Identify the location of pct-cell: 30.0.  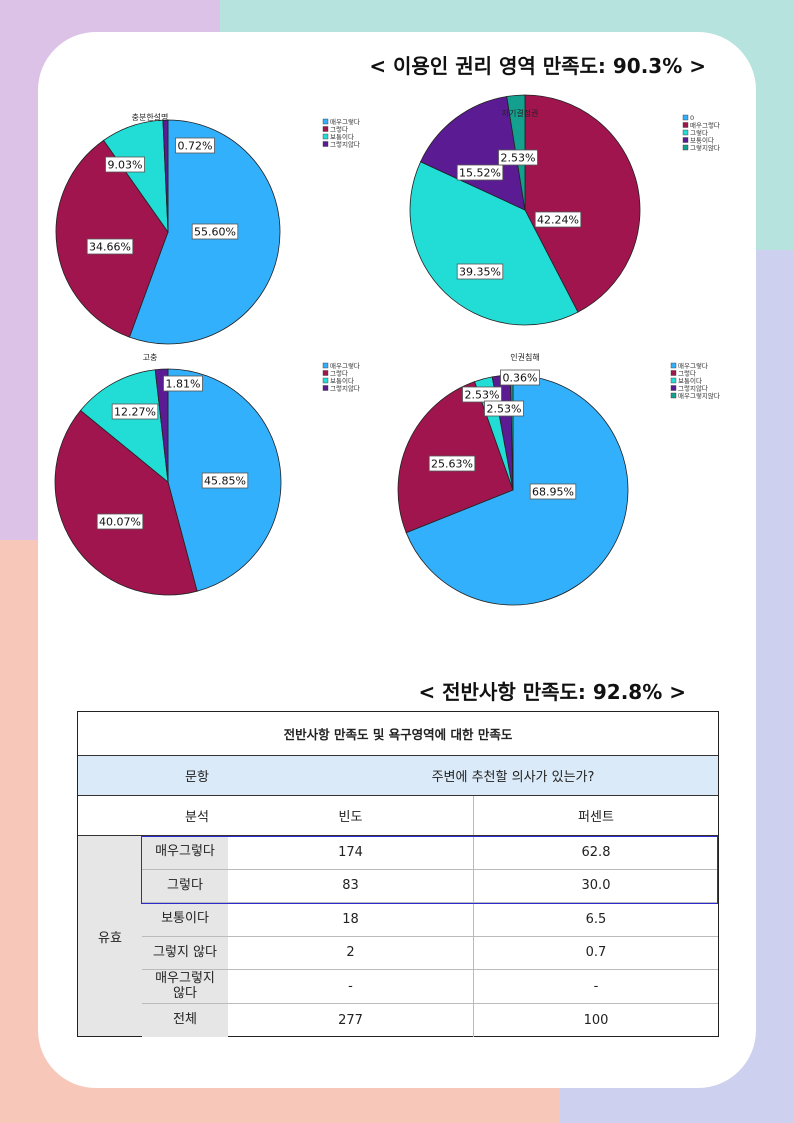
(596, 886).